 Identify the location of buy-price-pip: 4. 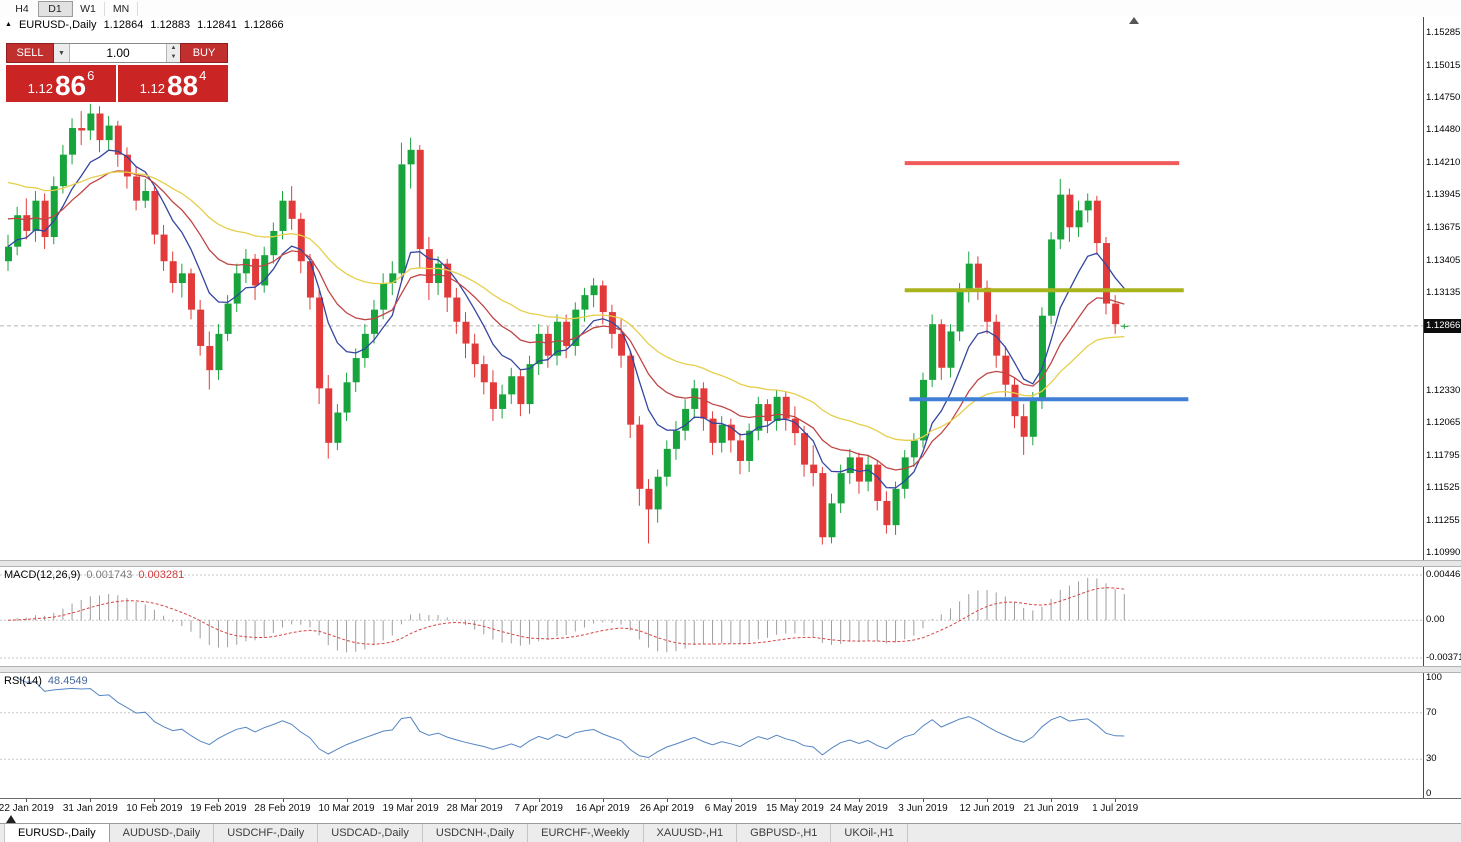
(203, 75).